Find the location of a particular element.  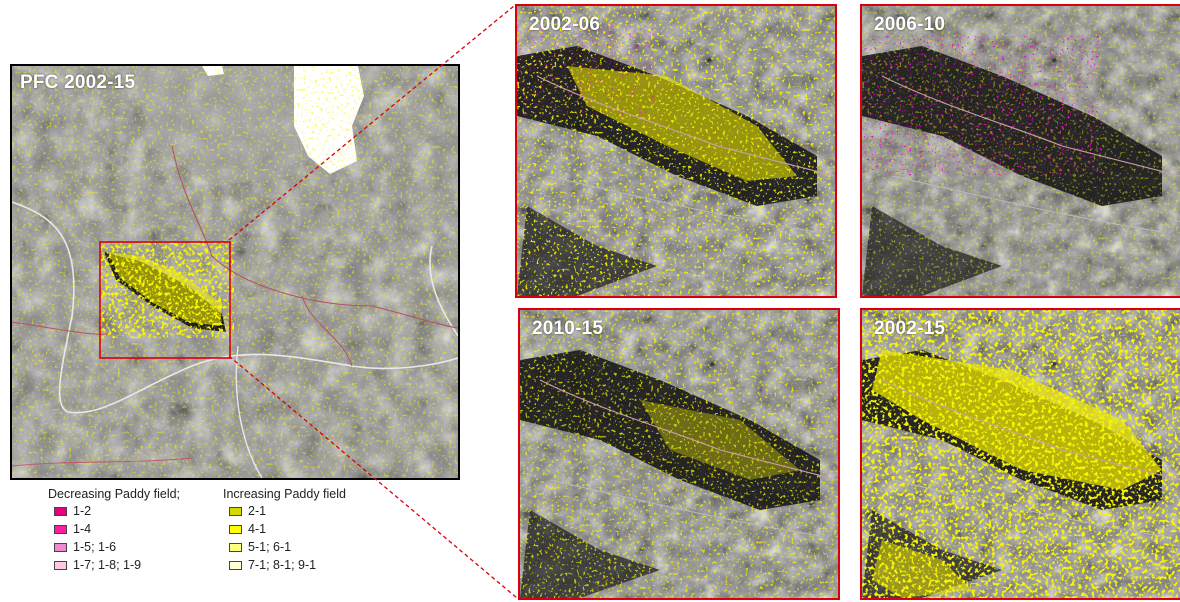

legend-item-label: 1-7; 1-8; 1-9 is located at coordinates (107, 565).